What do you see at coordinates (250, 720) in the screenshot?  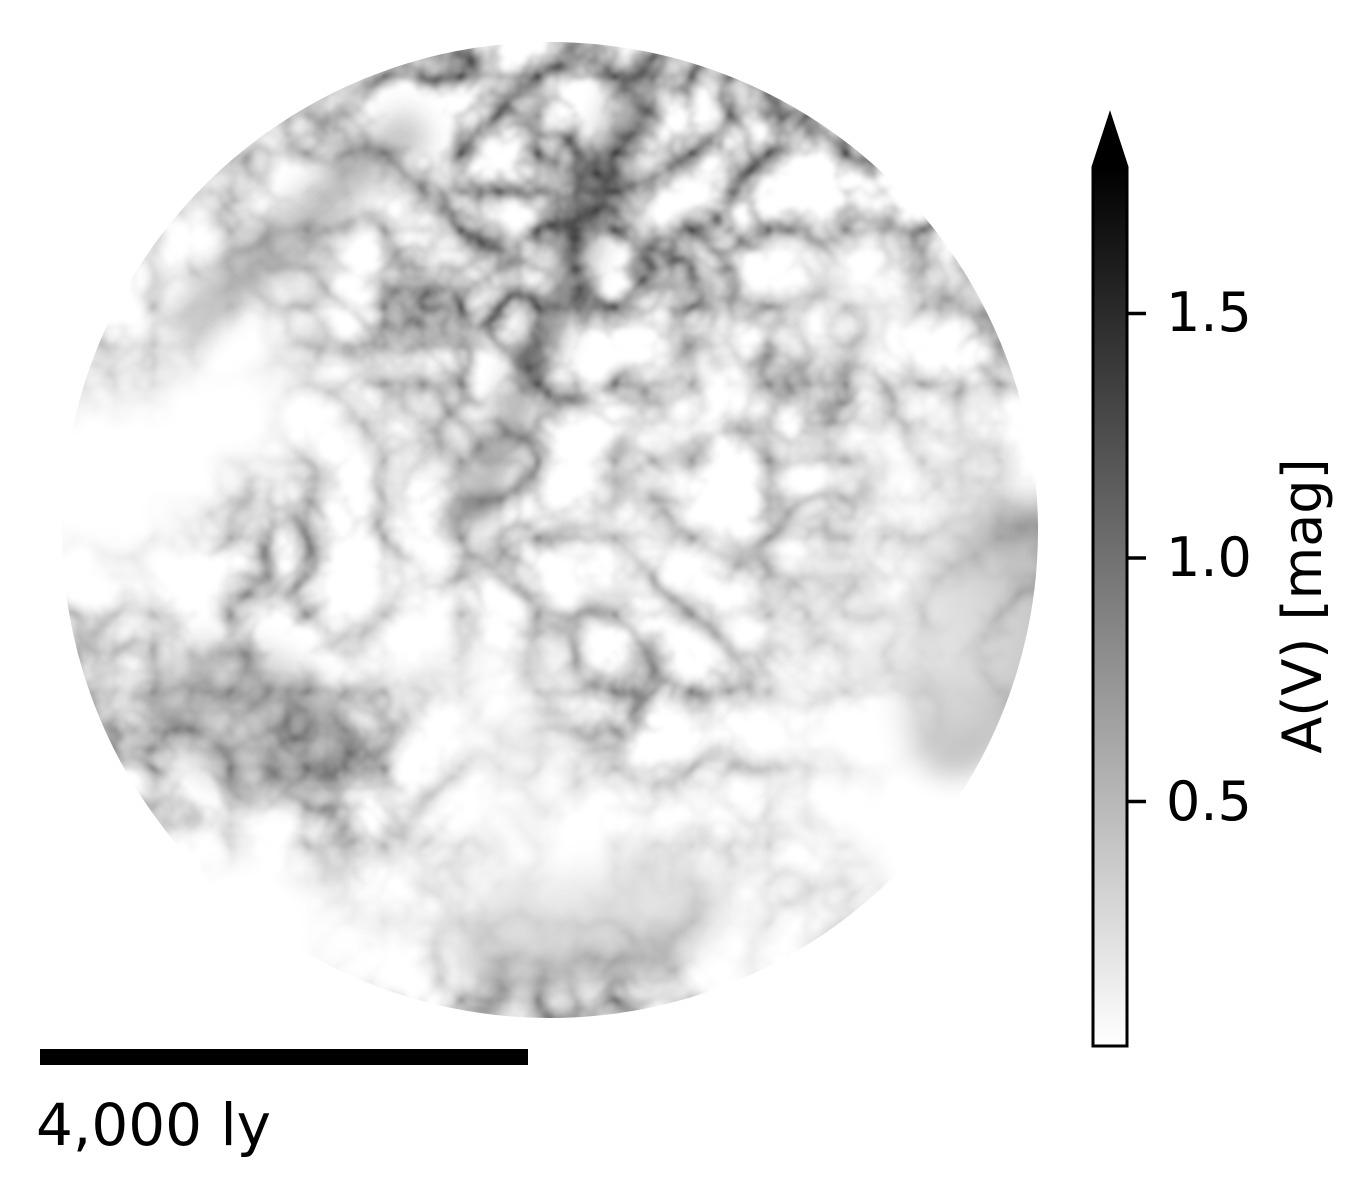 I see `dark-cloud-clump` at bounding box center [250, 720].